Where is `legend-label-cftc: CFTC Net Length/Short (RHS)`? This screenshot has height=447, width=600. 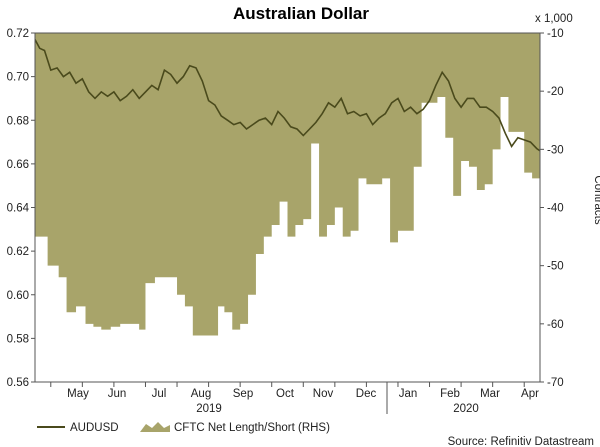
legend-label-cftc: CFTC Net Length/Short (RHS) is located at coordinates (252, 428).